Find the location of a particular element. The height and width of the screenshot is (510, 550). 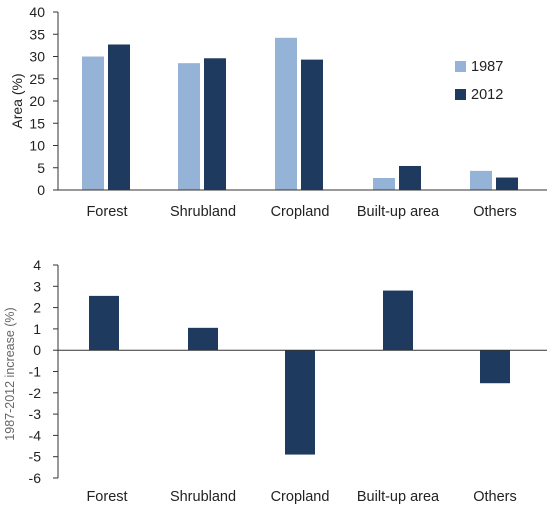

y-tick-label: 10 is located at coordinates (37, 146).